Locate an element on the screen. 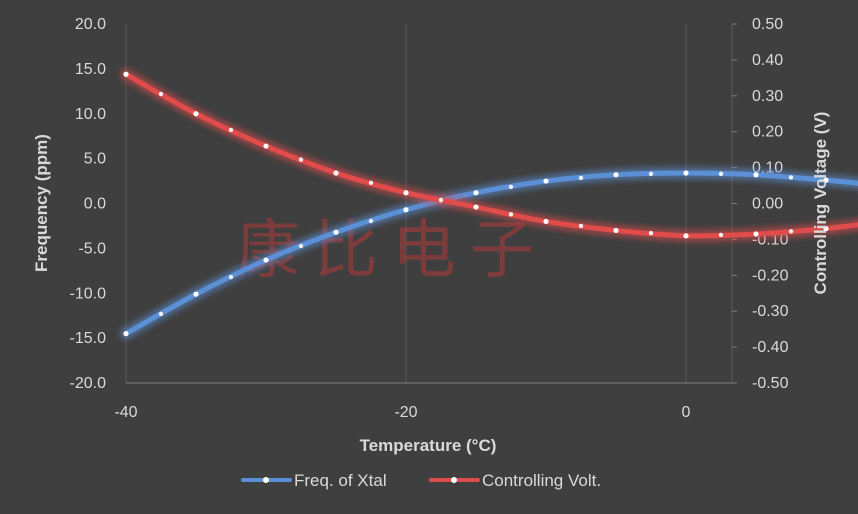 This screenshot has width=858, height=514. y-axis-title: Frequency (ppm) is located at coordinates (41, 203).